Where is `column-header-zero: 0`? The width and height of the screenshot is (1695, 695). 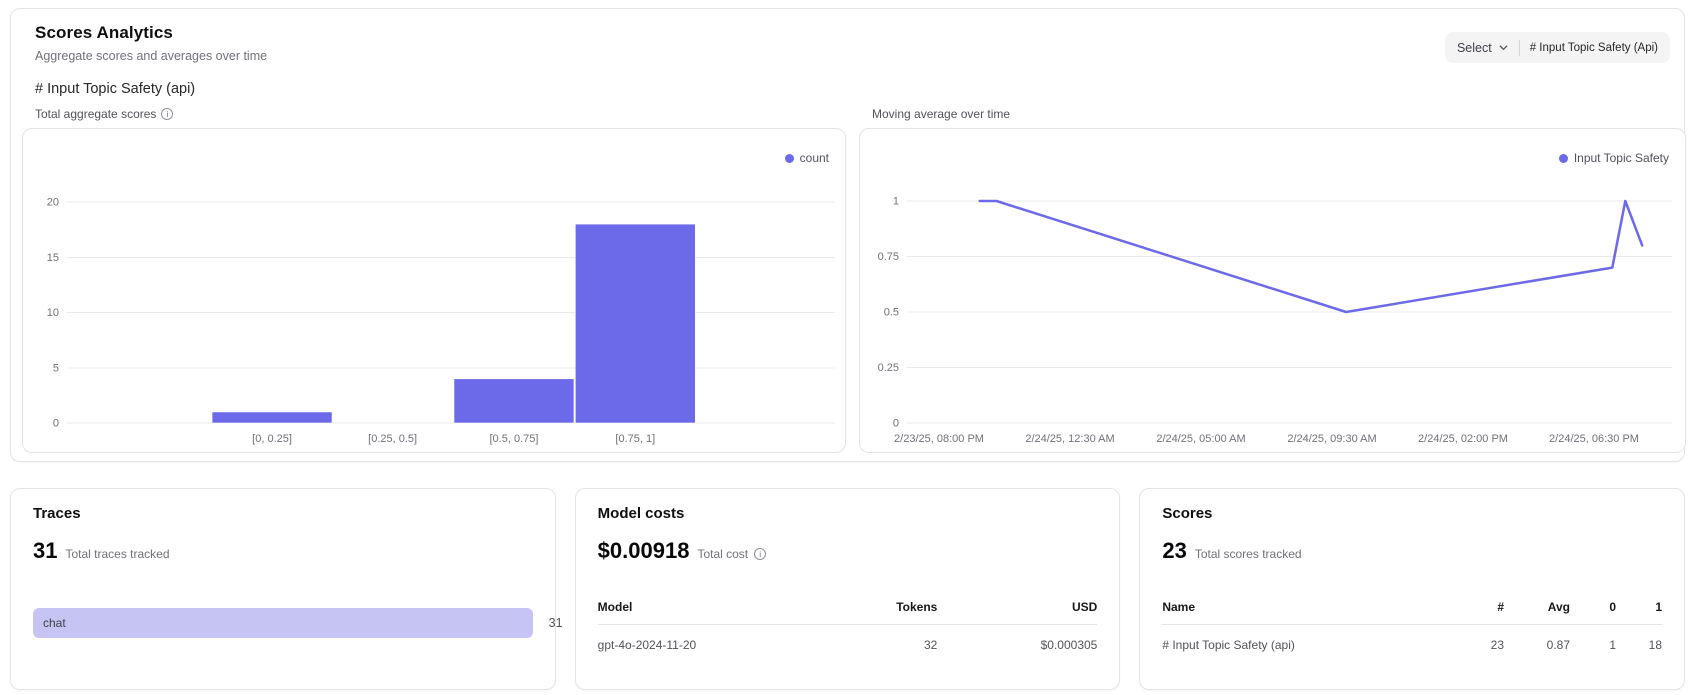 column-header-zero: 0 is located at coordinates (1613, 607).